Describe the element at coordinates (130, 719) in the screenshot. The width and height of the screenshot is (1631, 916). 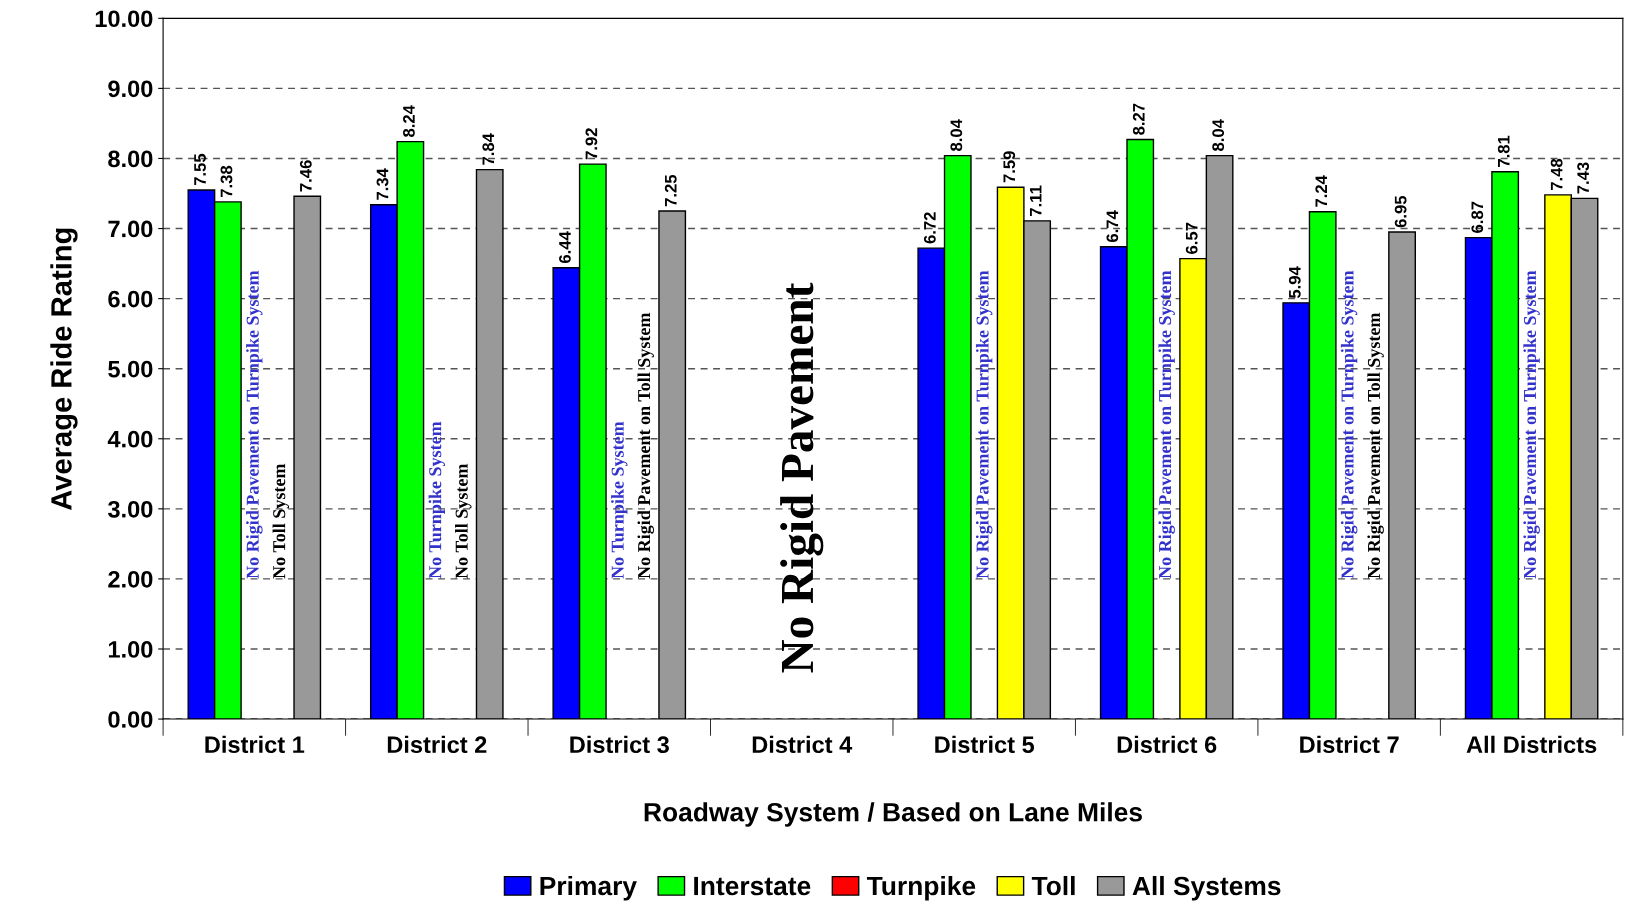
I see `y-tick-label: 0.00` at that location.